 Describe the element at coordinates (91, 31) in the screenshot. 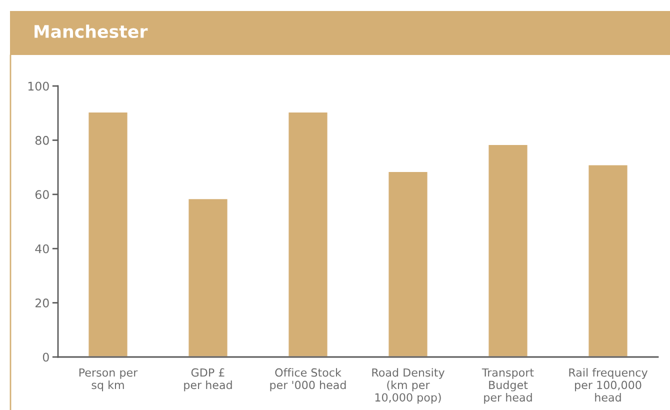

I see `chart-title: Manchester` at that location.